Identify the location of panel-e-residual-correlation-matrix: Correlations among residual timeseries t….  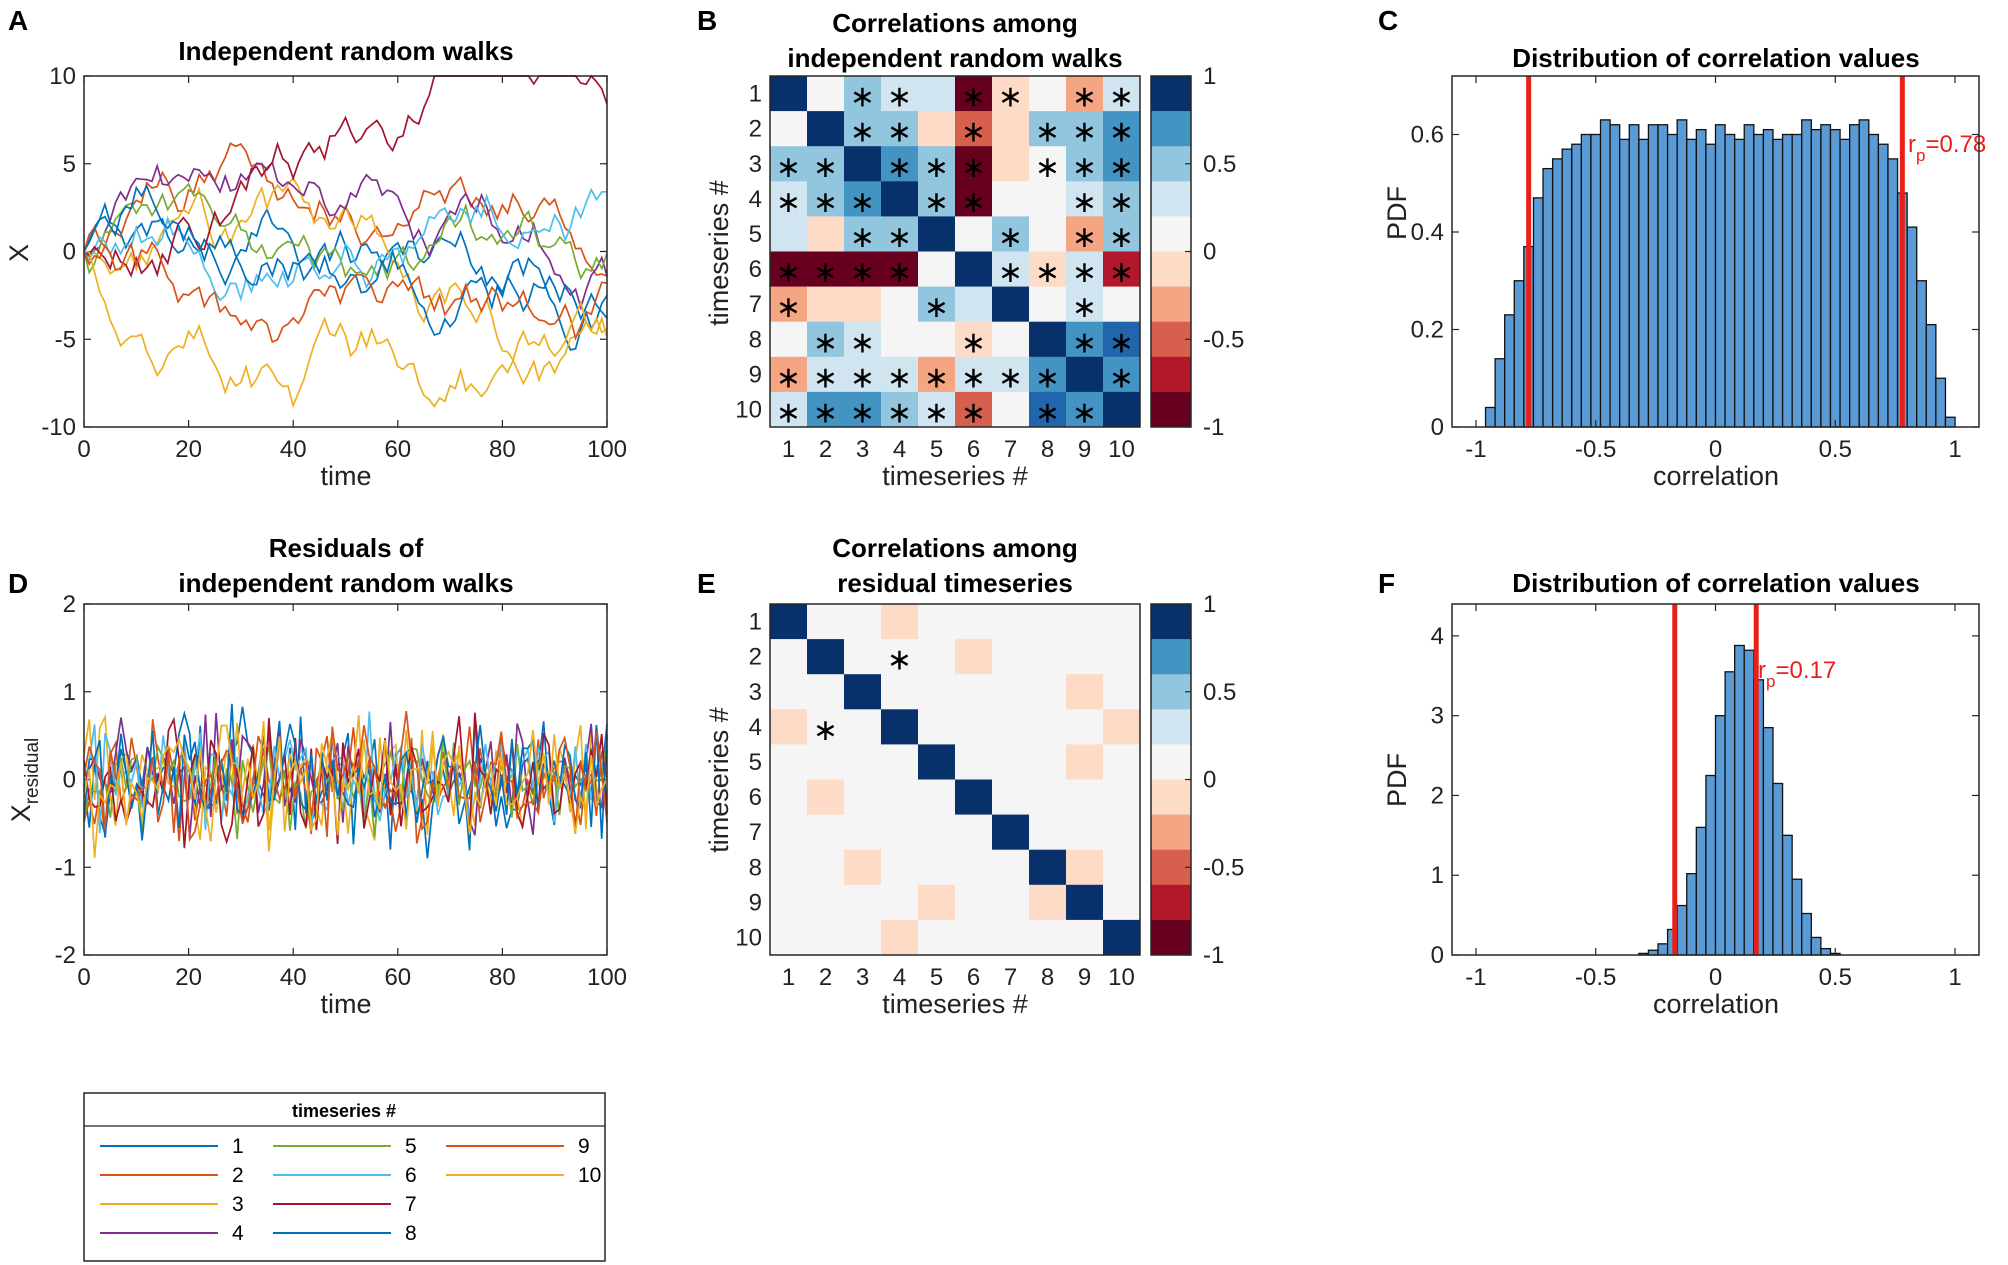
(974, 776).